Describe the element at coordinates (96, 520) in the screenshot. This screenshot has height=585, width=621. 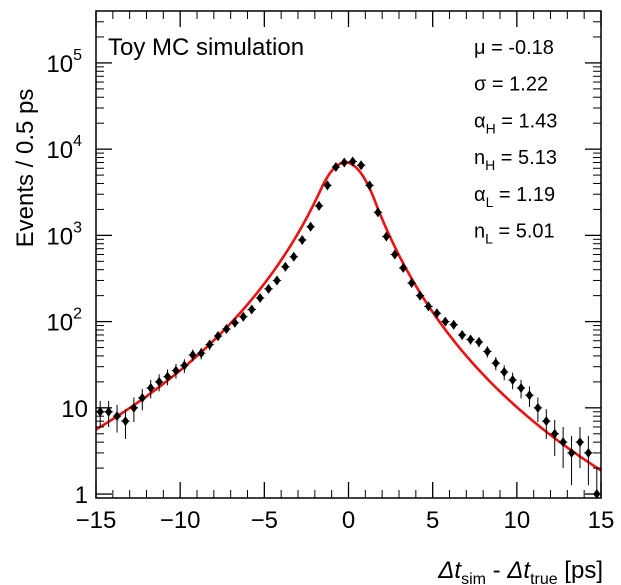
I see `x-tick-label: −15` at that location.